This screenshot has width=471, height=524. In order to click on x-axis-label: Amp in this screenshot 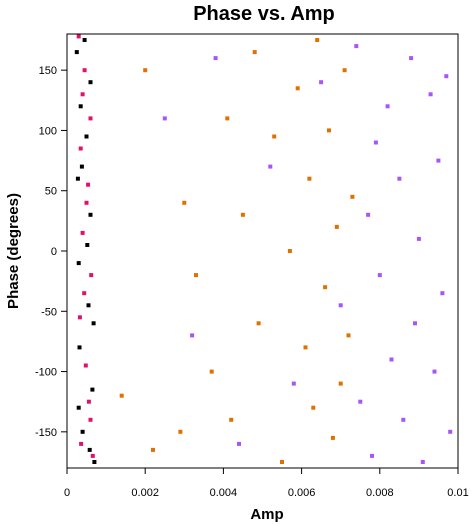, I will do `click(266, 514)`.